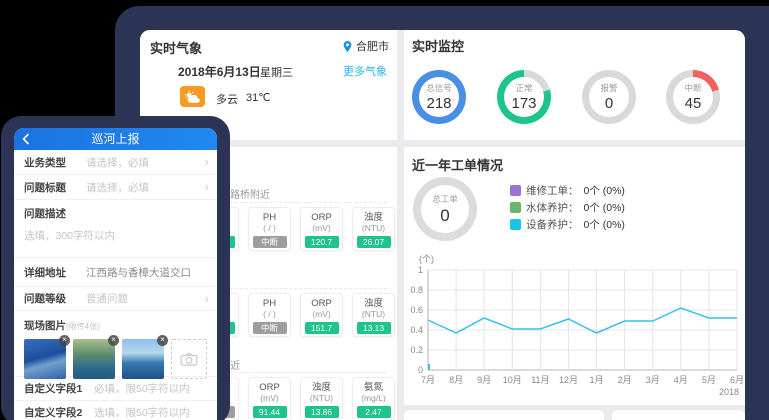  Describe the element at coordinates (70, 236) in the screenshot. I see `field-placeholder: 选填，300字符以内` at that location.